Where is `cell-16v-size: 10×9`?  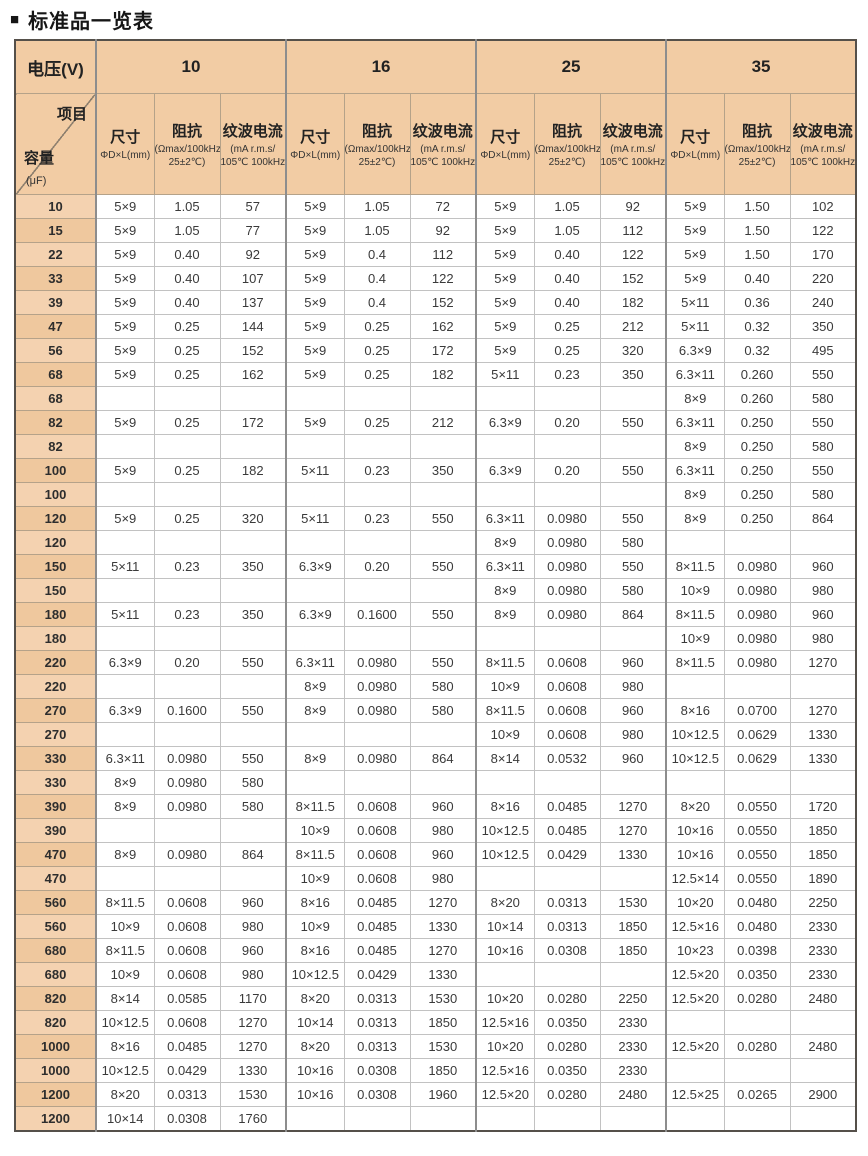 cell-16v-size: 10×9 is located at coordinates (315, 878).